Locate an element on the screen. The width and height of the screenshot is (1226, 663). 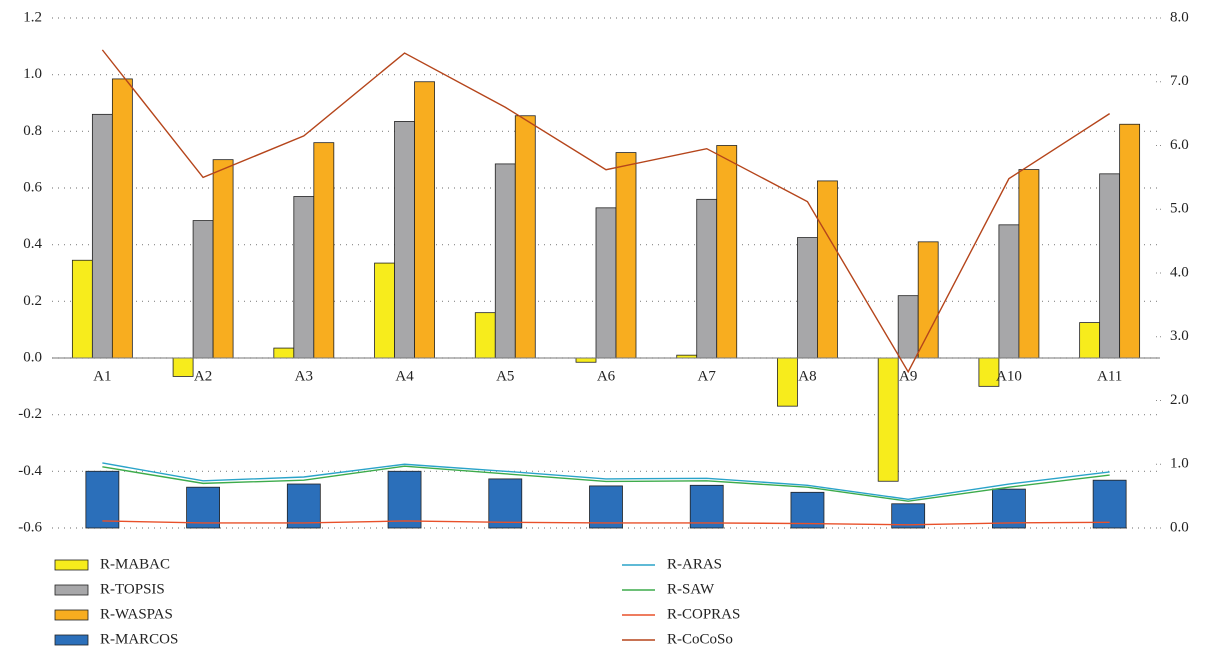
y2-tick-label: 1.0 is located at coordinates (1179, 464).